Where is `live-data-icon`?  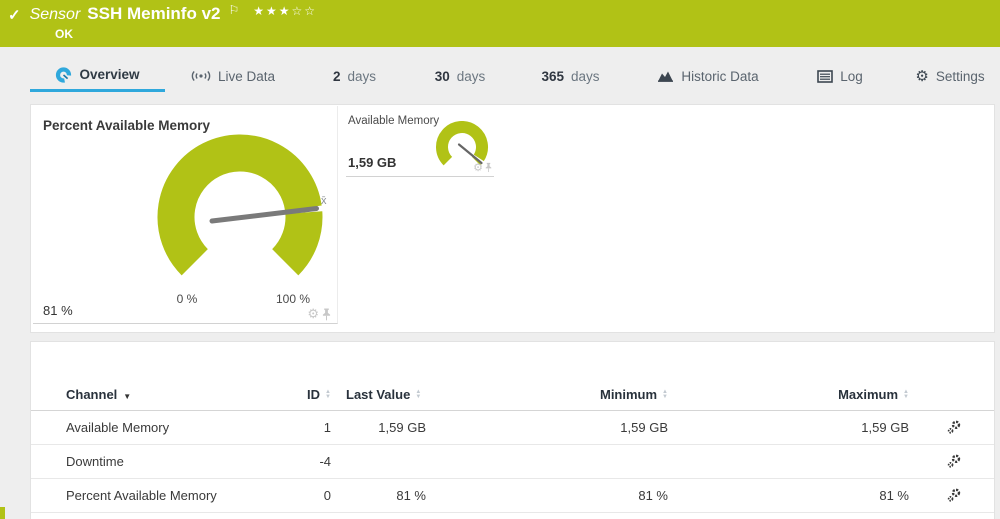 live-data-icon is located at coordinates (201, 76).